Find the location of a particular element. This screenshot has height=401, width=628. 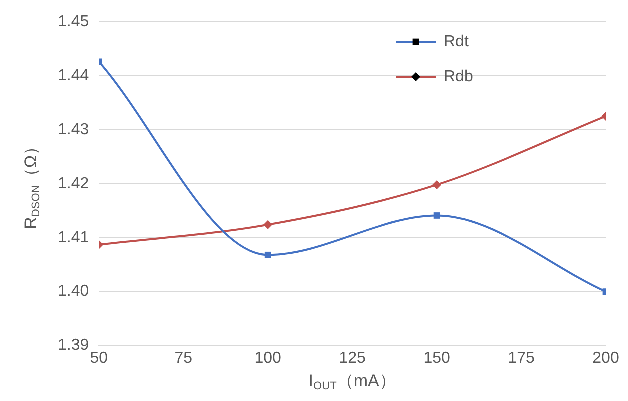

x-tick-label: 75 is located at coordinates (183, 358).